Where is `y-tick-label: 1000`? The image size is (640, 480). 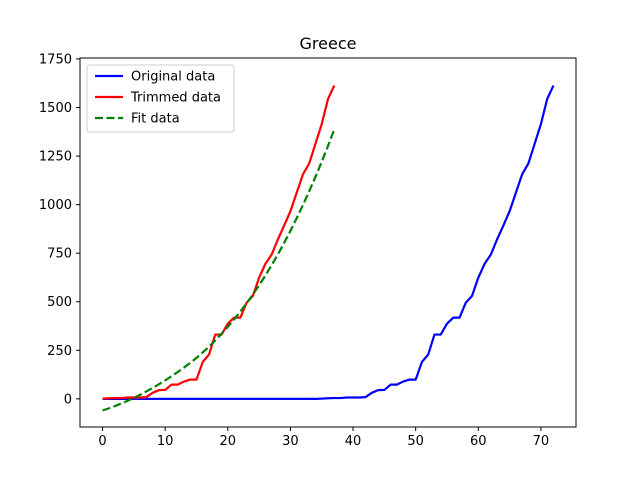 y-tick-label: 1000 is located at coordinates (55, 205).